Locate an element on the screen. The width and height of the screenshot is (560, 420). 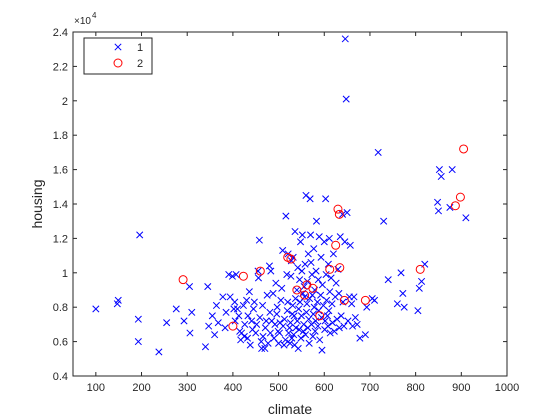
y-tick-label: 1.6 is located at coordinates (60, 171).